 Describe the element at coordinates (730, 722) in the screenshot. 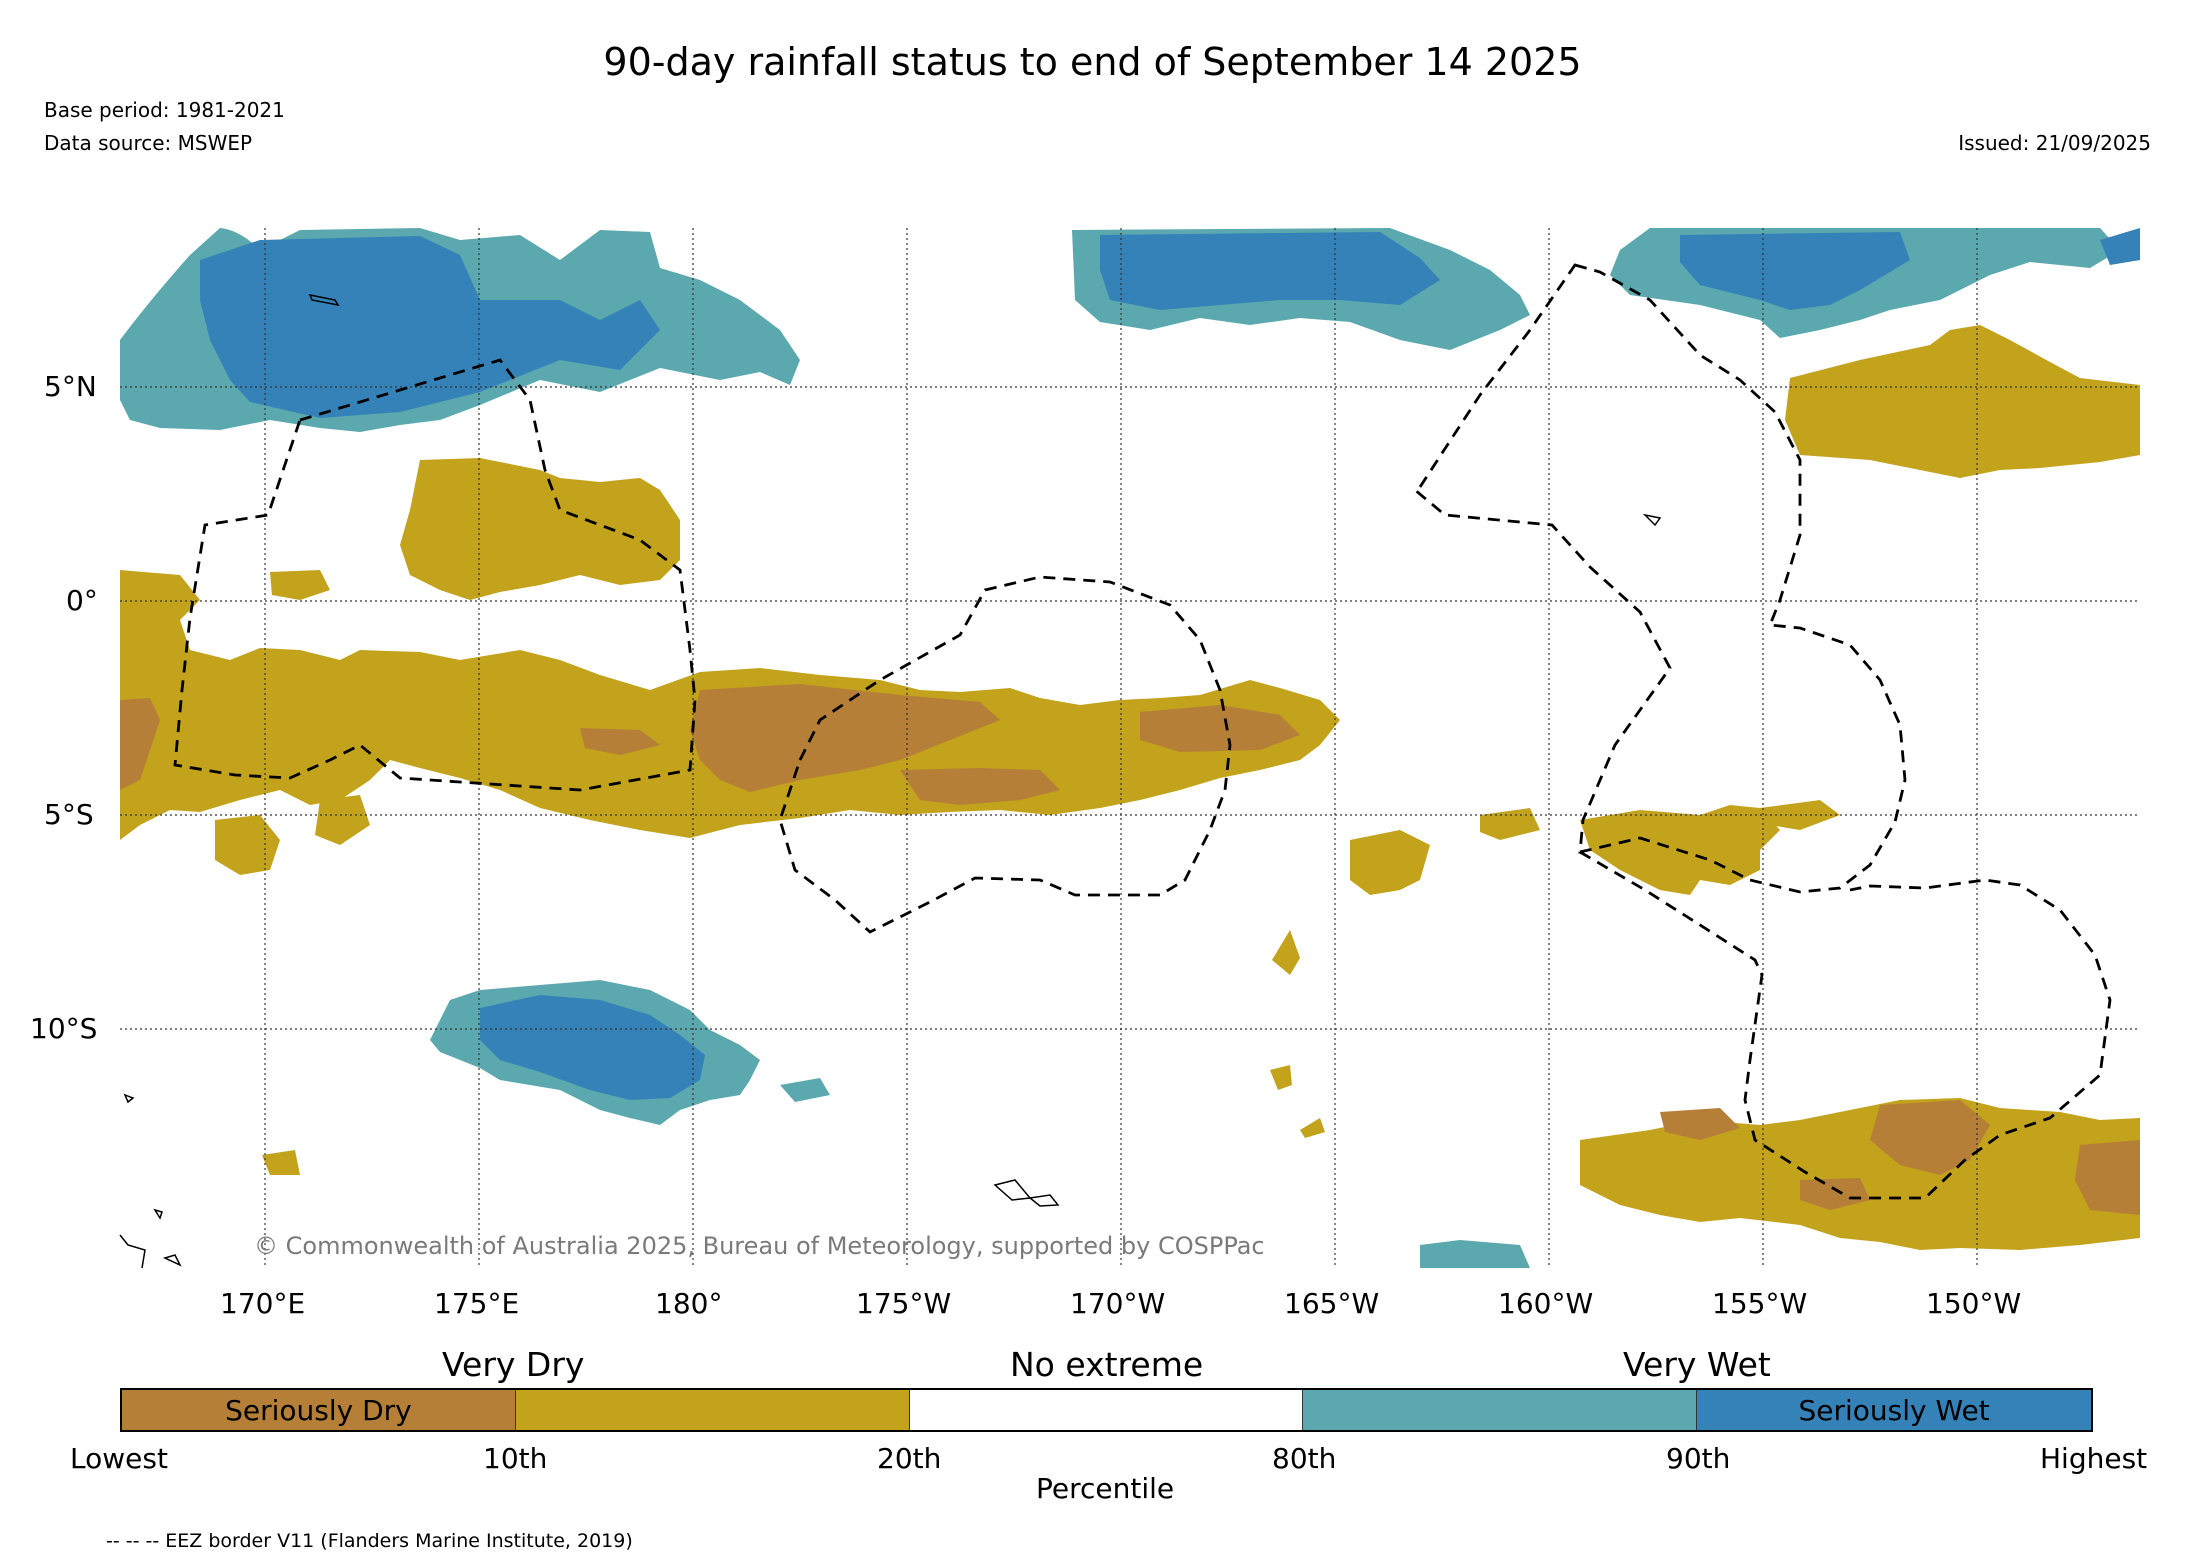

I see `dry-region-equatorial-west` at that location.